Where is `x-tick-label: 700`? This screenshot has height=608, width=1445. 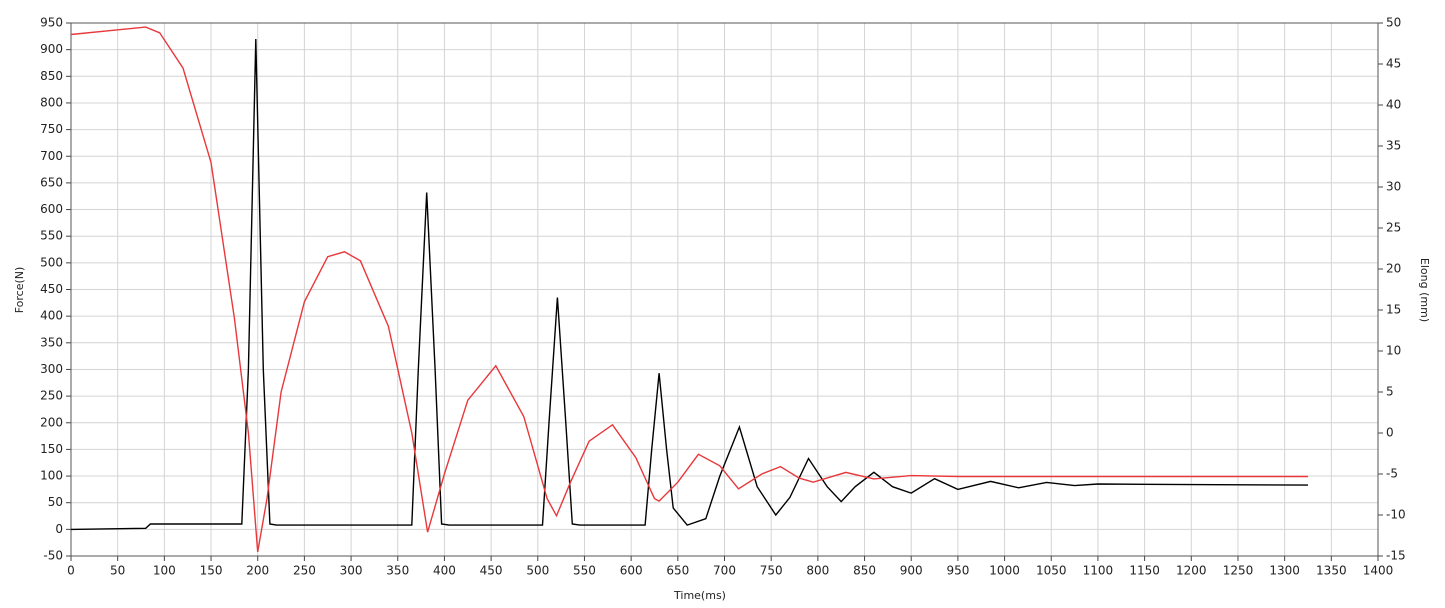 x-tick-label: 700 is located at coordinates (724, 571).